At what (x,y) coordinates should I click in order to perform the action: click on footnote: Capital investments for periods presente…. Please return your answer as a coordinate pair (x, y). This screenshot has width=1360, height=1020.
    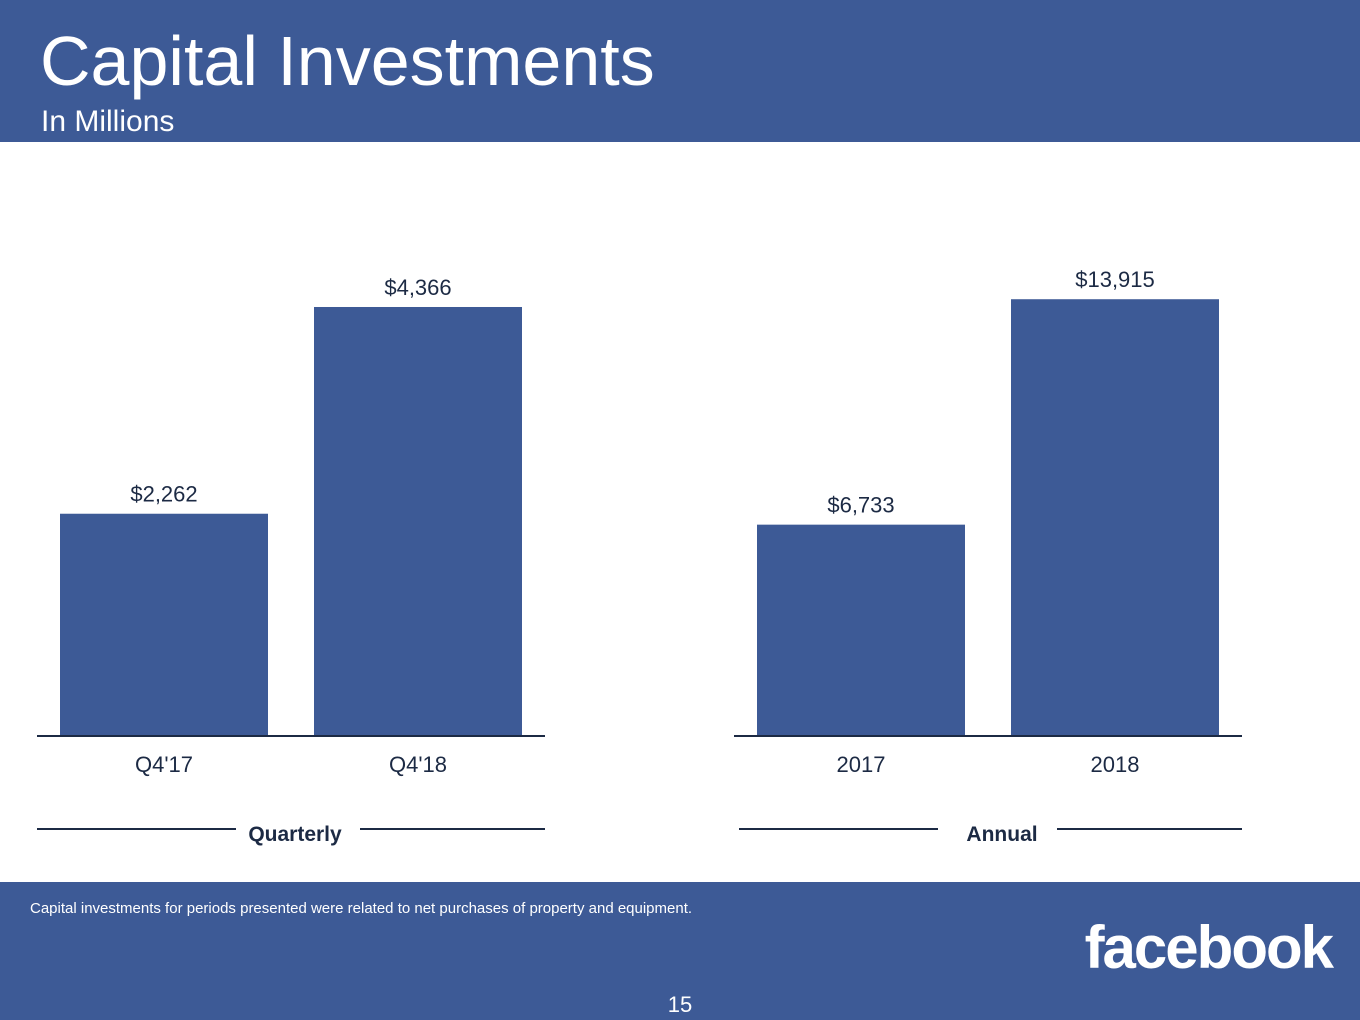
    Looking at the image, I should click on (361, 908).